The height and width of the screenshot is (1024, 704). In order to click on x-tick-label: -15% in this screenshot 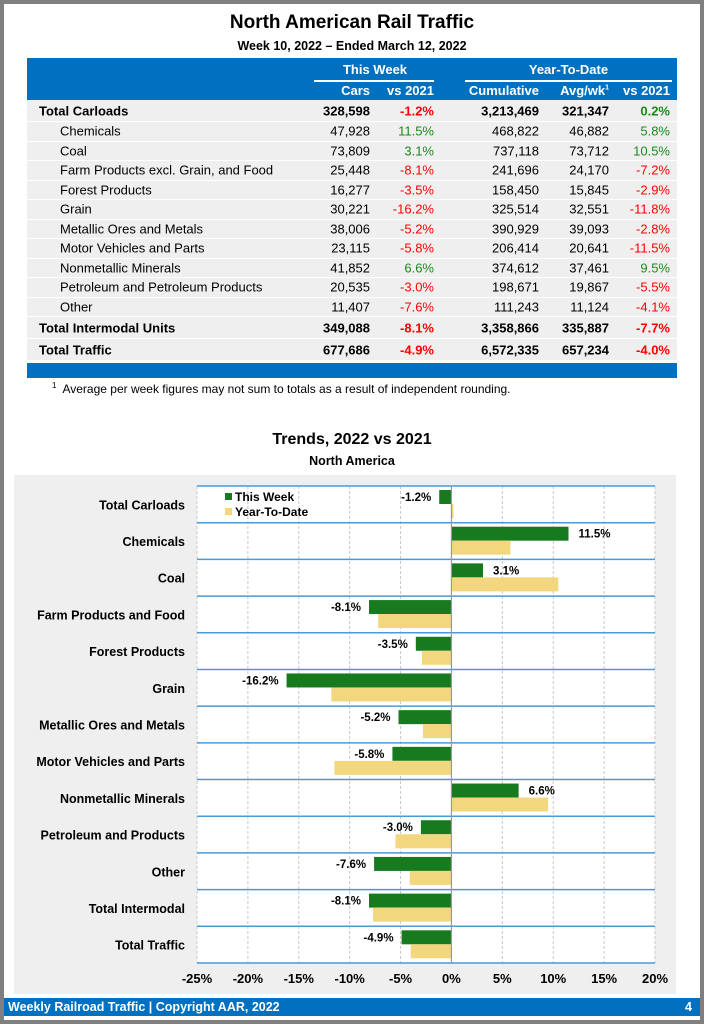, I will do `click(299, 978)`.